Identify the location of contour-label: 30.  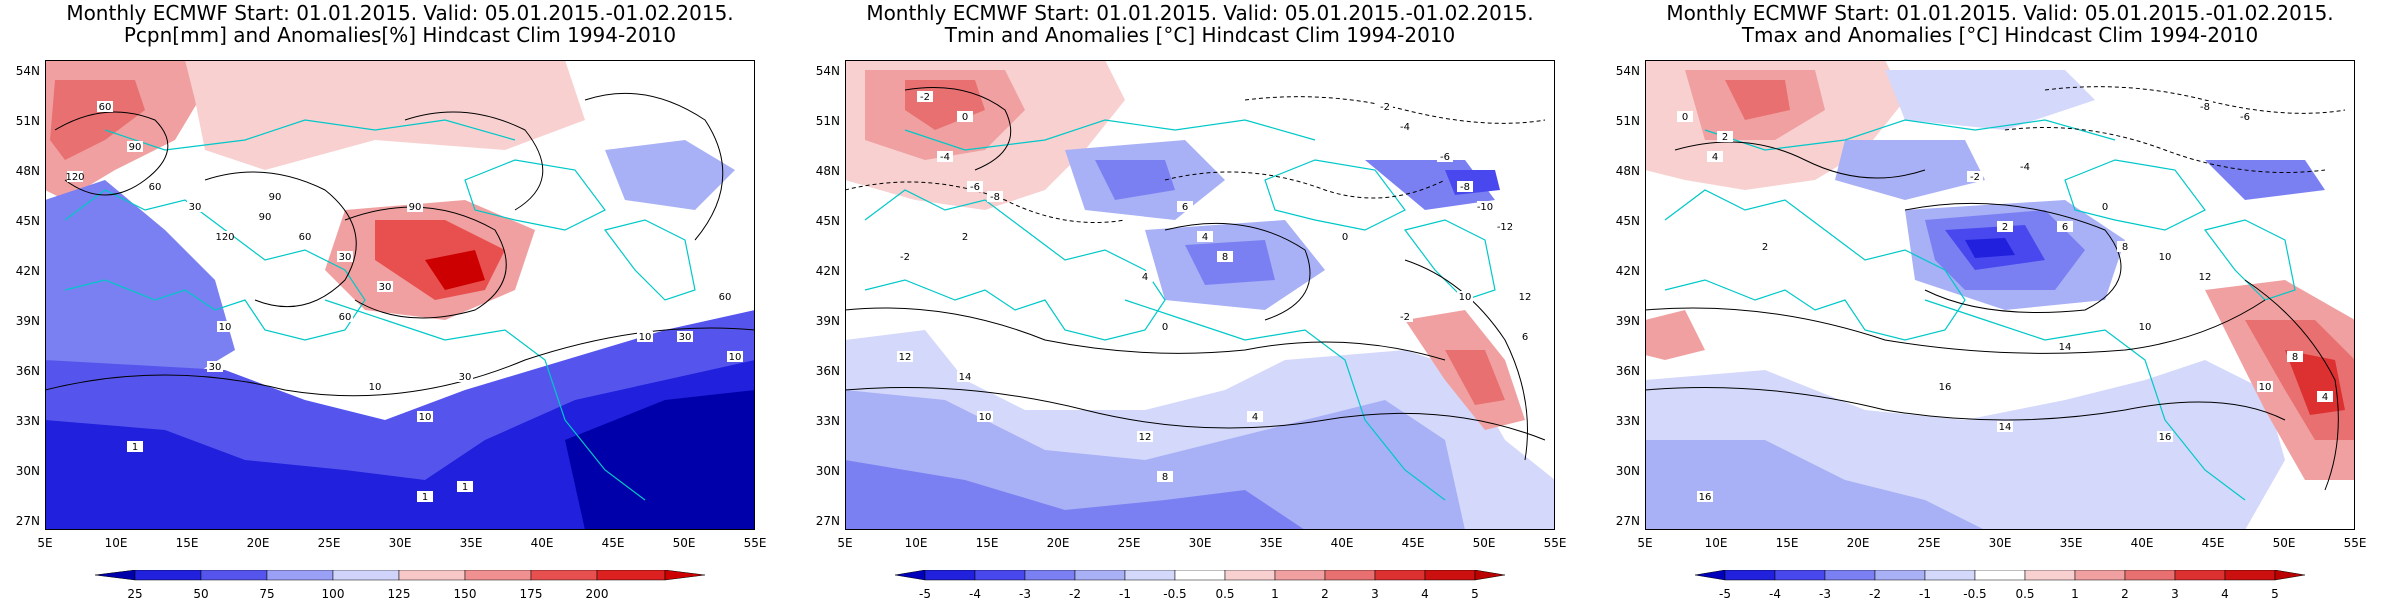
(385, 287).